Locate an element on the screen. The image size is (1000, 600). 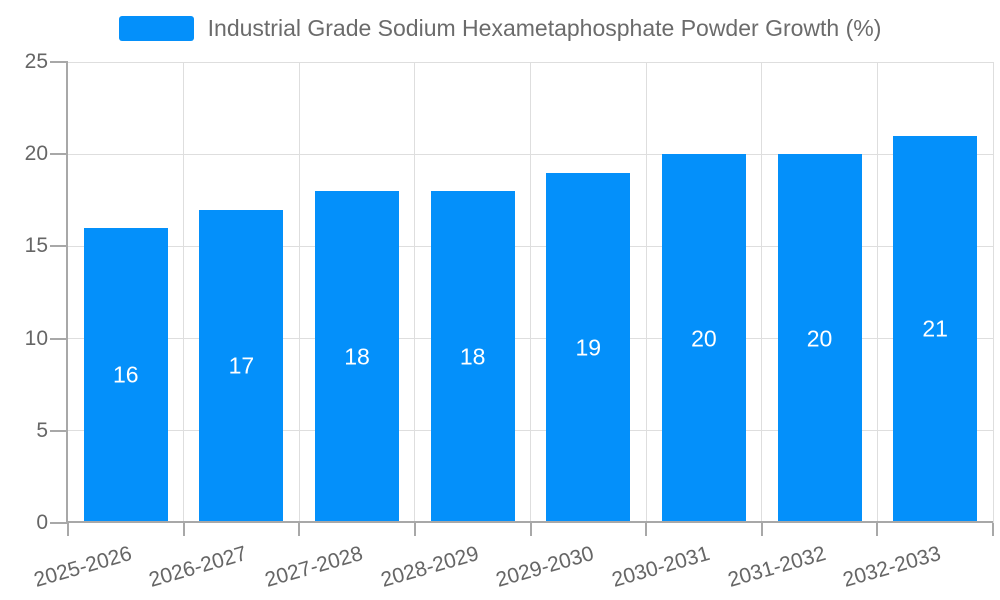
bar-2027-2028 is located at coordinates (357, 356).